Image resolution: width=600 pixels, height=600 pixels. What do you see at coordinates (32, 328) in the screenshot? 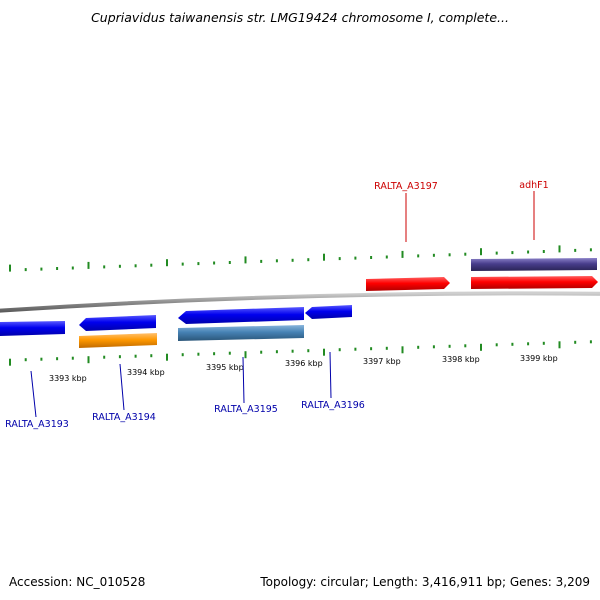
I see `gene-arrow-ralta-a3193` at bounding box center [32, 328].